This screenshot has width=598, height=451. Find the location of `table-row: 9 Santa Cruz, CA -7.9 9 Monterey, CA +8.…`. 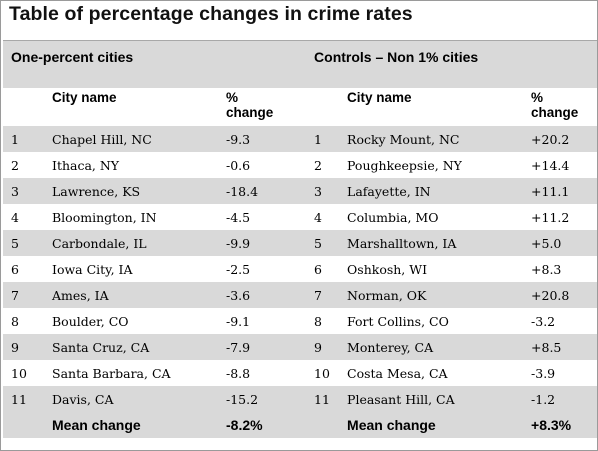

table-row: 9 Santa Cruz, CA -7.9 9 Monterey, CA +8.… is located at coordinates (300, 347).